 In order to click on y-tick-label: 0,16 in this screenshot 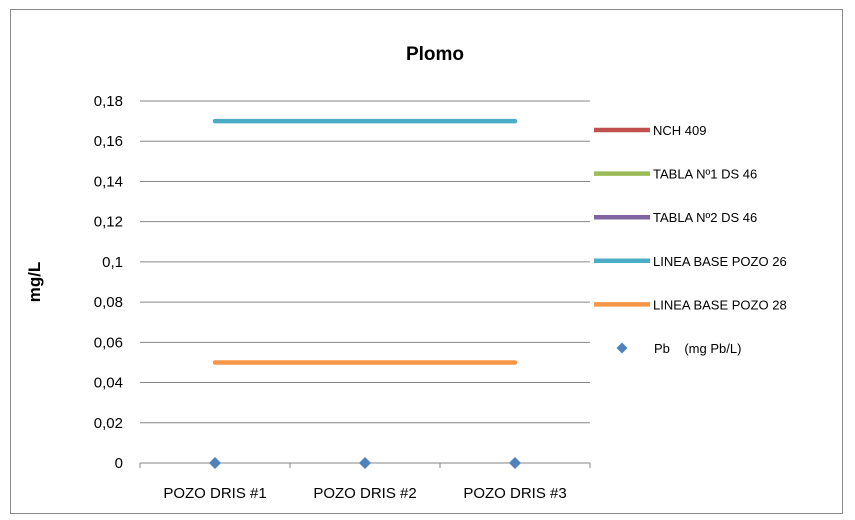, I will do `click(108, 141)`.